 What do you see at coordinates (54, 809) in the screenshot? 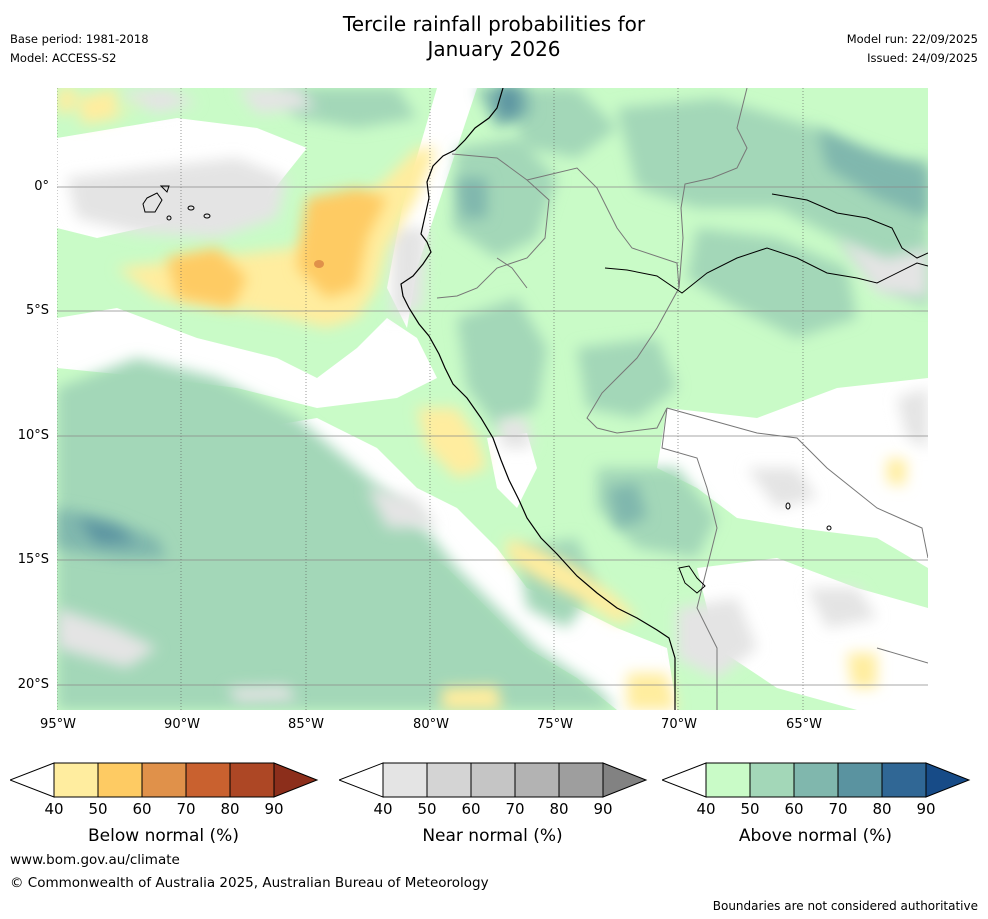
I see `below-normal-tick: 40` at bounding box center [54, 809].